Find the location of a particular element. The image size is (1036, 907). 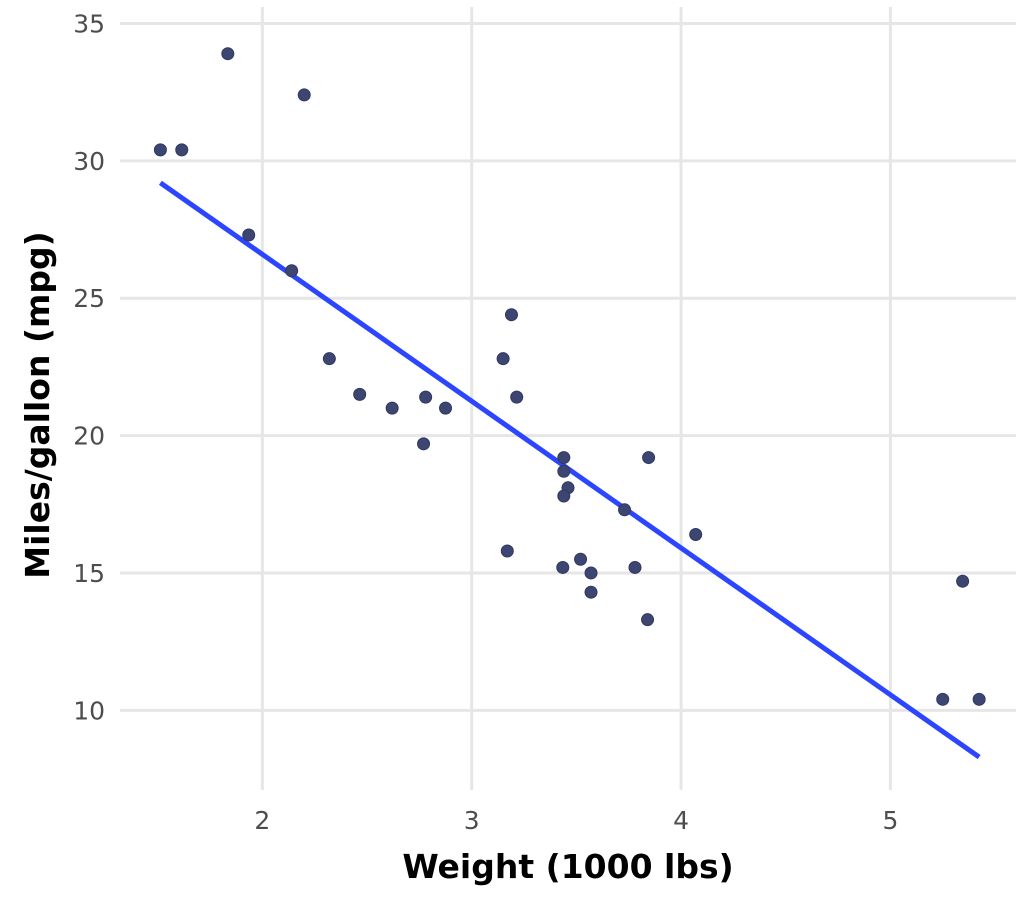

y-tick-label: 30 is located at coordinates (89, 161).